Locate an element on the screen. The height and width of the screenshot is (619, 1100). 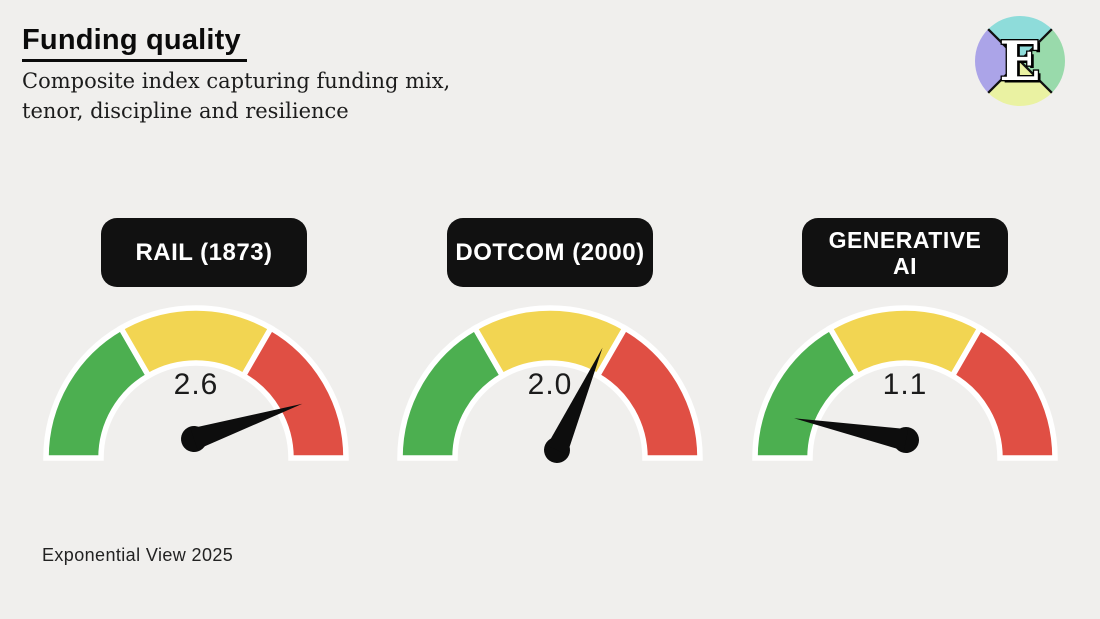
gauge-label-pill-dotcom: DOTCOM (2000) is located at coordinates (550, 252).